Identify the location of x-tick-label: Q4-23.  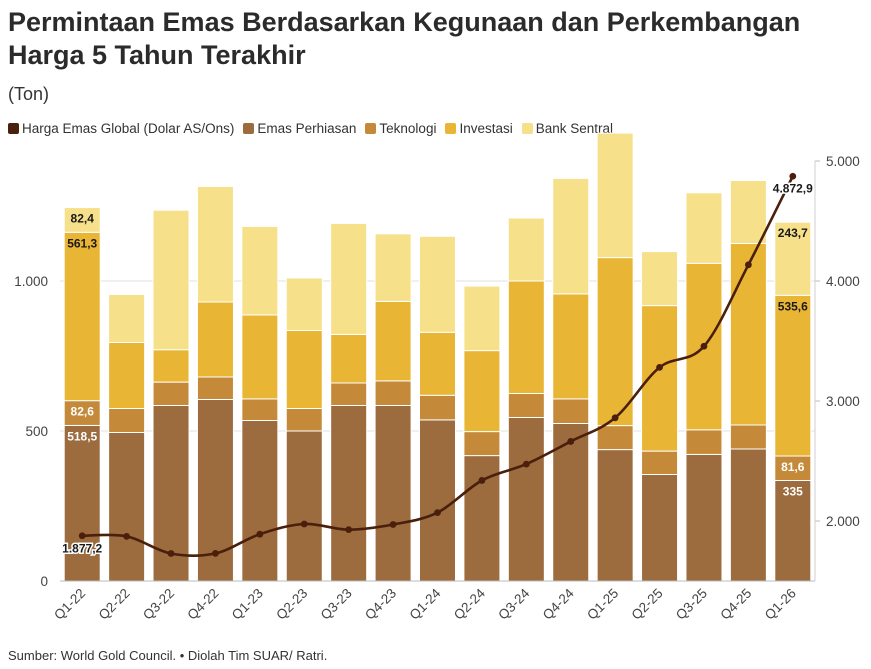
(380, 604).